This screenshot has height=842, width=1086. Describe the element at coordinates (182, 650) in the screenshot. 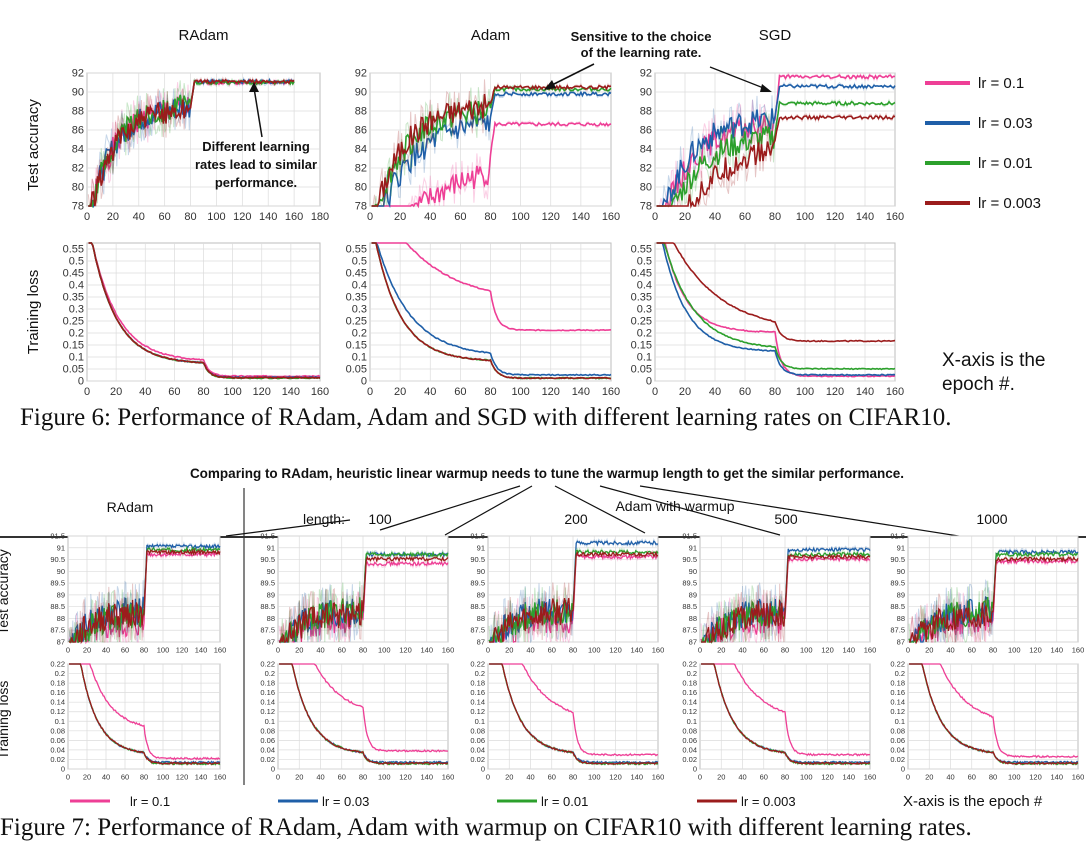

I see `x-tick-label: 120` at that location.